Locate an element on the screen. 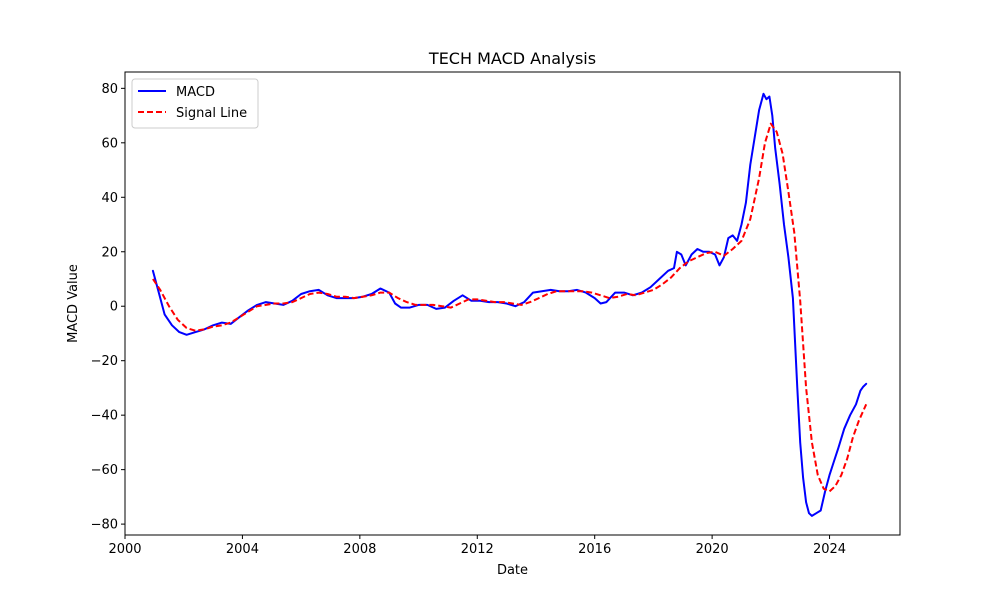  legend-macd-label: MACD is located at coordinates (195, 92).